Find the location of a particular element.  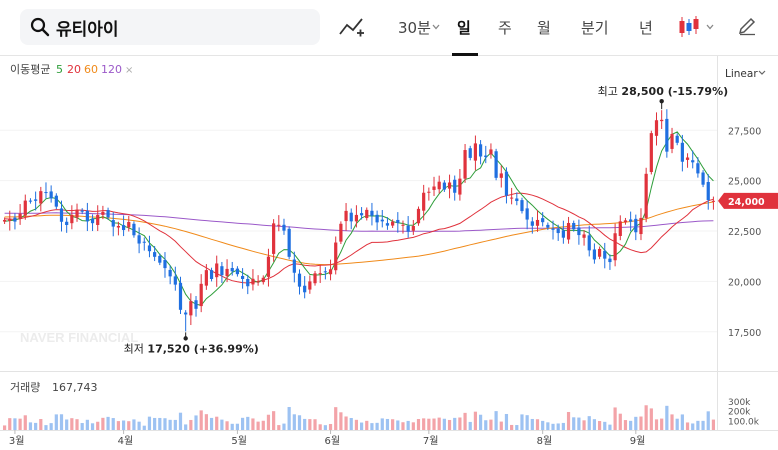

price-axis: 27,500 25,000 22,500 20,000 17,500 is located at coordinates (744, 232).